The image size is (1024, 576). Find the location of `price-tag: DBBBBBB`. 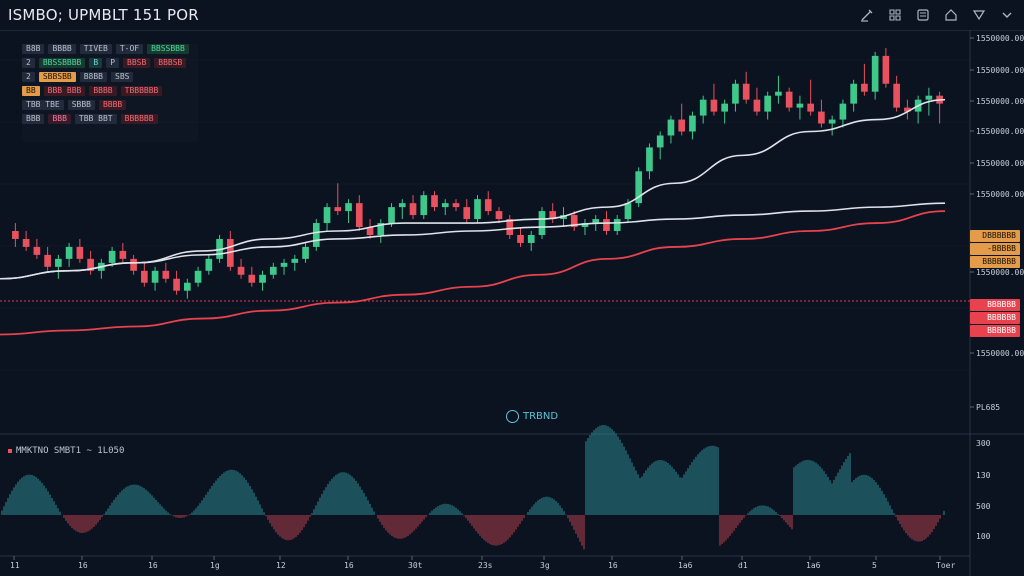

price-tag: DBBBBBB is located at coordinates (995, 236).